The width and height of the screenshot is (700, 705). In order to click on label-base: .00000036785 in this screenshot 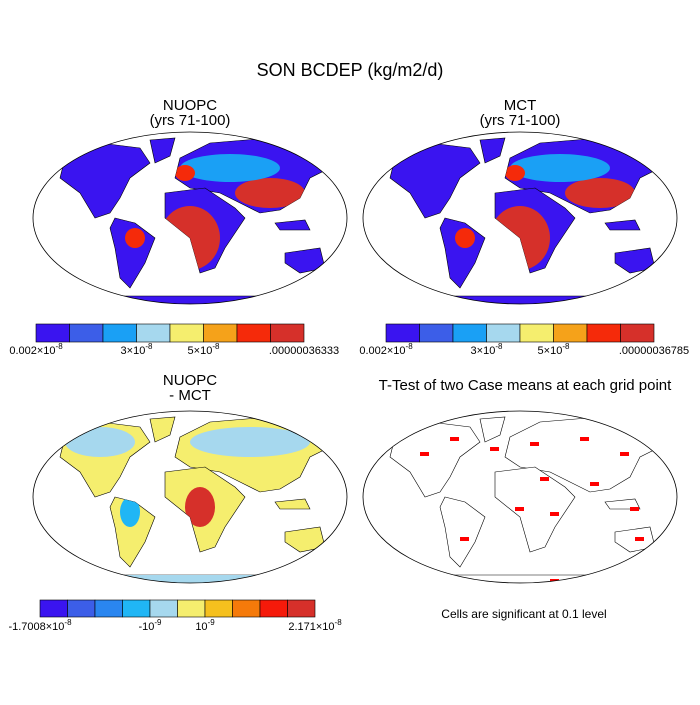, I will do `click(654, 351)`.